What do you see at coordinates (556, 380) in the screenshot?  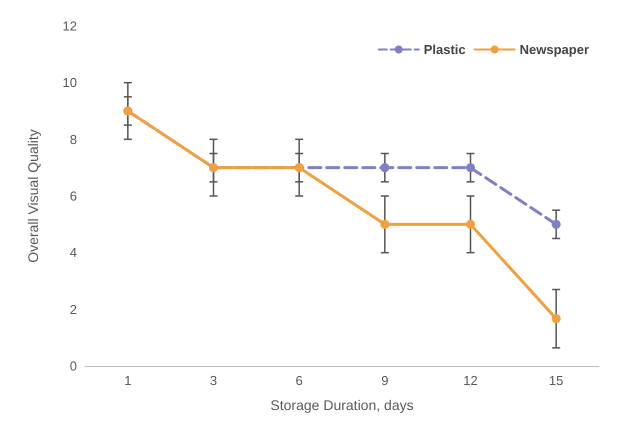 I see `x-tick-label: 15` at bounding box center [556, 380].